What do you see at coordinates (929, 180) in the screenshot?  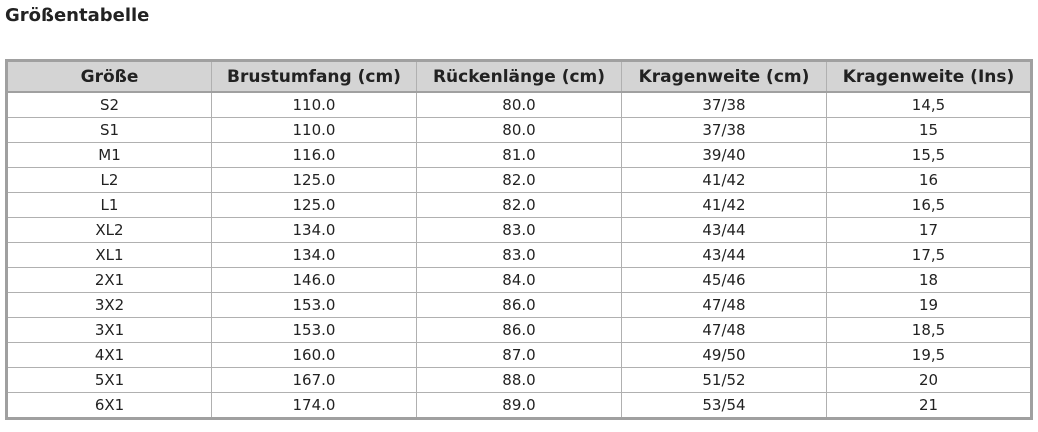 I see `table-cell: 16` at bounding box center [929, 180].